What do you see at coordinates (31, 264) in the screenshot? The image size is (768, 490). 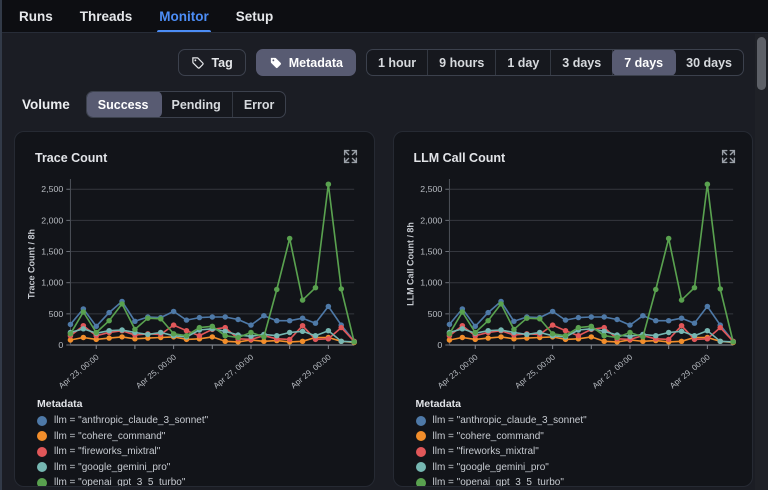 I see `svg-text: Trace Count / 8h` at bounding box center [31, 264].